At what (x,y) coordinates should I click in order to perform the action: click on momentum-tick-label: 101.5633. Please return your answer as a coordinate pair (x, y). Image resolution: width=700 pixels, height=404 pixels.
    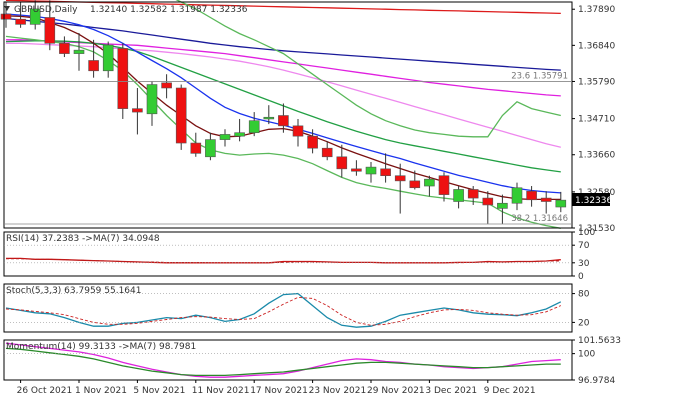
    Looking at the image, I should click on (599, 341).